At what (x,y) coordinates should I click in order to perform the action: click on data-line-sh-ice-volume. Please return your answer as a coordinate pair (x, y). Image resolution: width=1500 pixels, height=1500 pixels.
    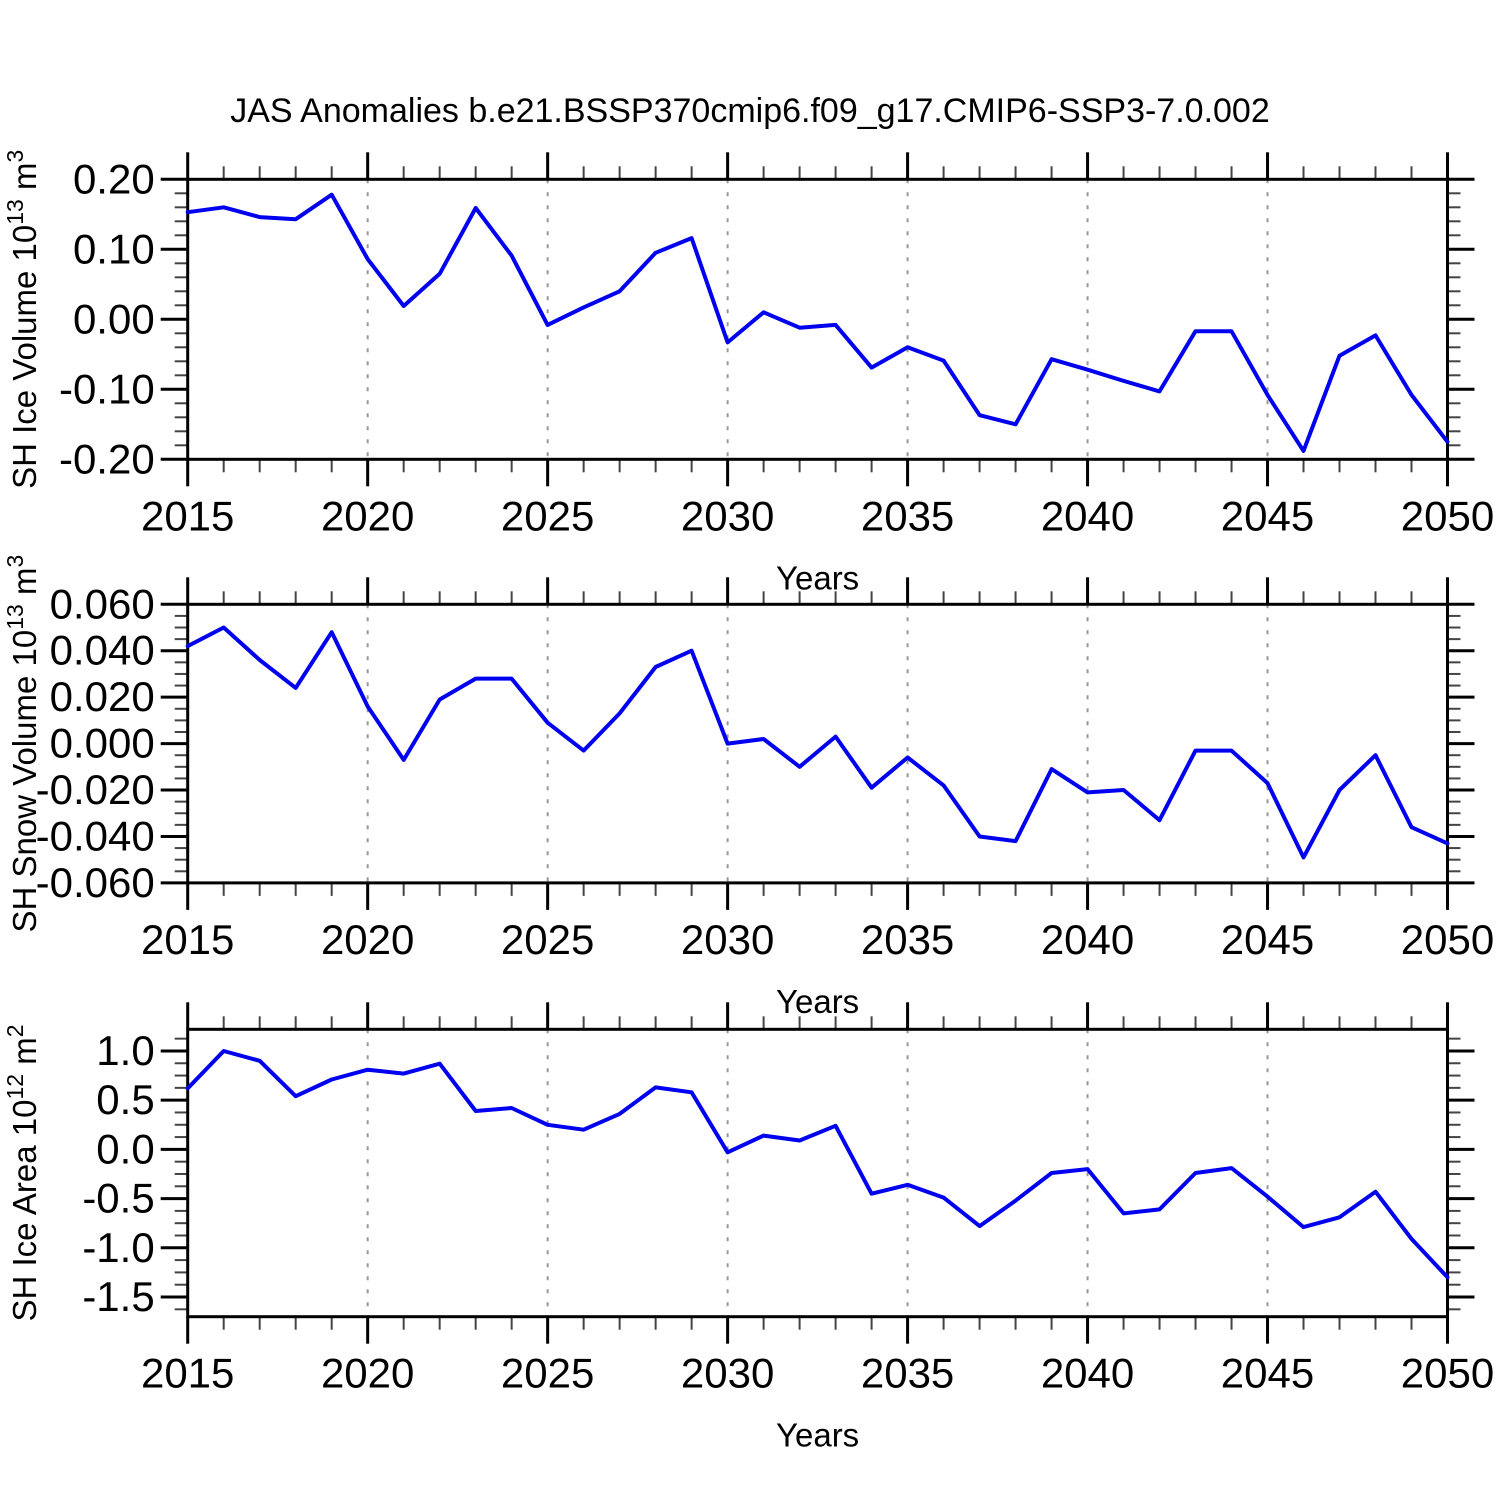
    Looking at the image, I should click on (817, 322).